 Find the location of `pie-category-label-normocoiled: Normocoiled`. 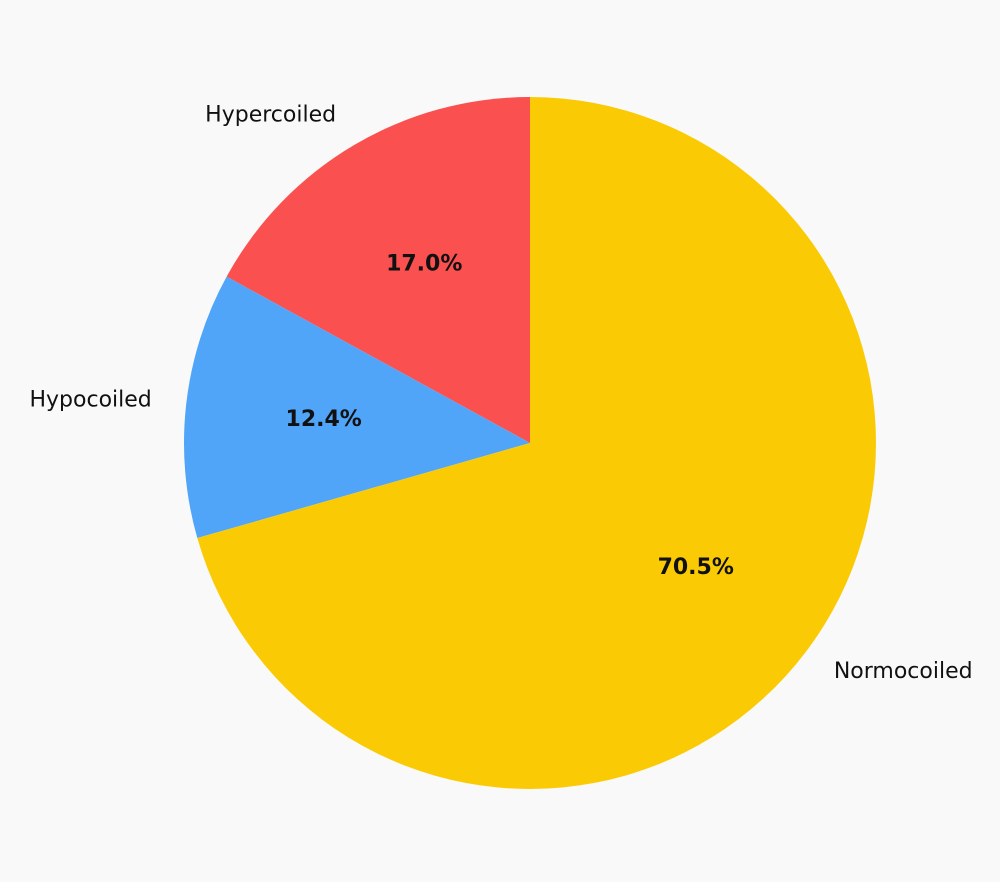

pie-category-label-normocoiled: Normocoiled is located at coordinates (903, 671).